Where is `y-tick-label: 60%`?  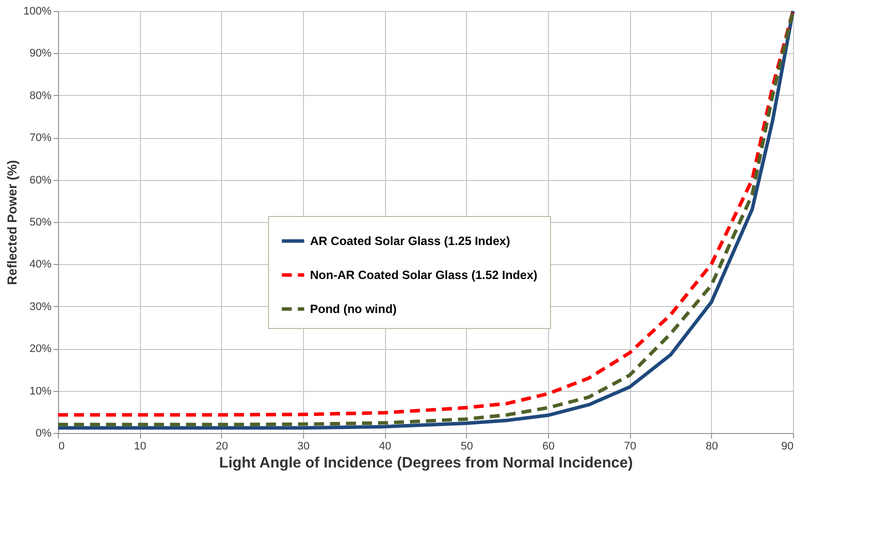 y-tick-label: 60% is located at coordinates (40, 180).